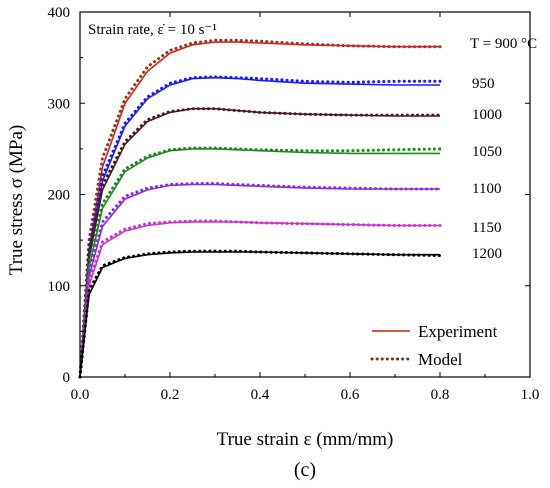  Describe the element at coordinates (530, 395) in the screenshot. I see `x-tick-label: 1.0` at that location.